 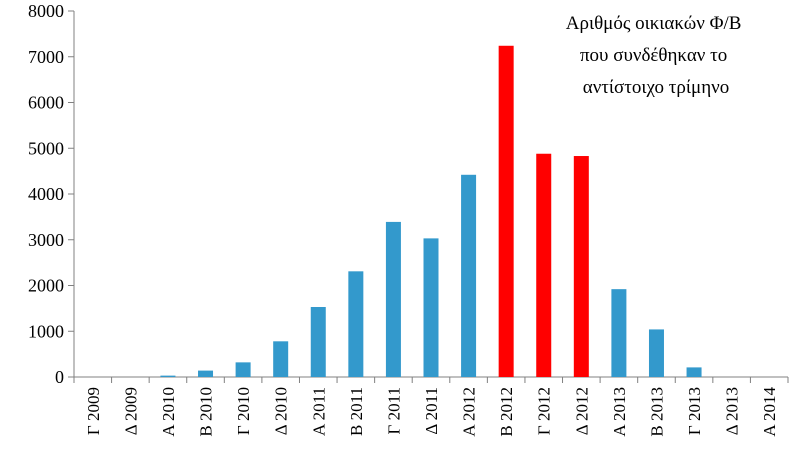 What do you see at coordinates (46, 331) in the screenshot?
I see `y-tick-label: 1000` at bounding box center [46, 331].